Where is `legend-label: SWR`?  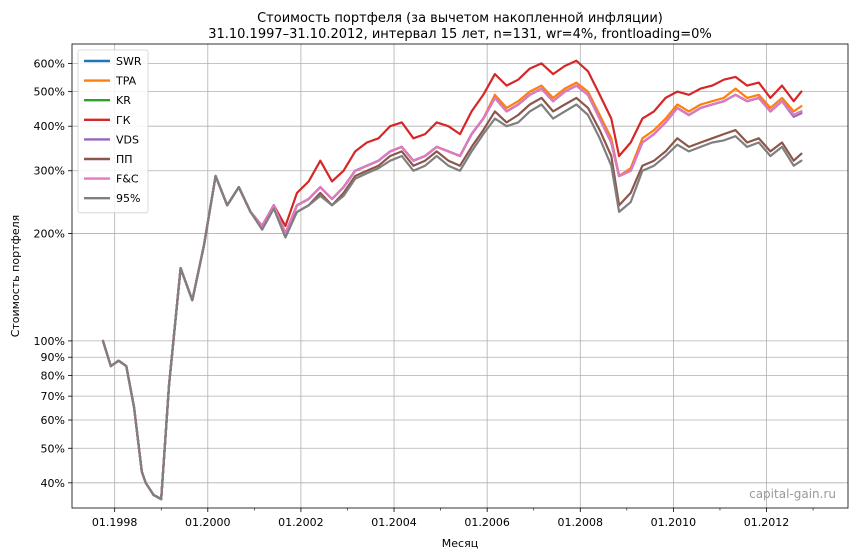 legend-label: SWR is located at coordinates (129, 61).